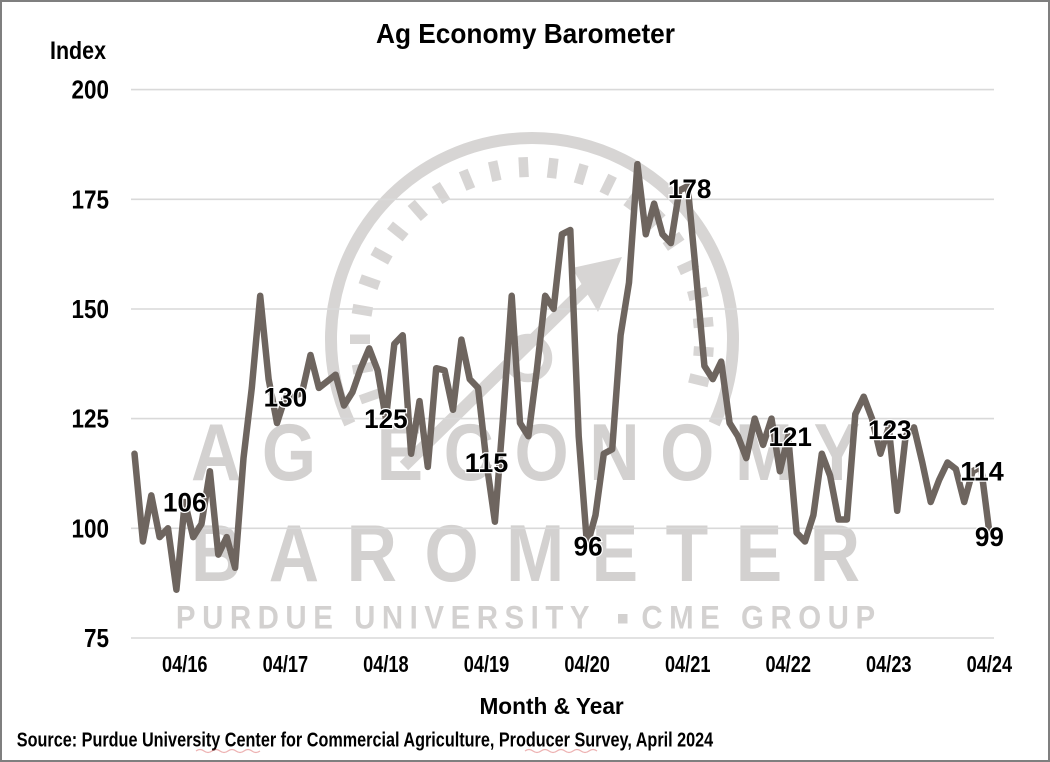 The height and width of the screenshot is (762, 1050). What do you see at coordinates (185, 664) in the screenshot?
I see `svg-text: 04/16` at bounding box center [185, 664].